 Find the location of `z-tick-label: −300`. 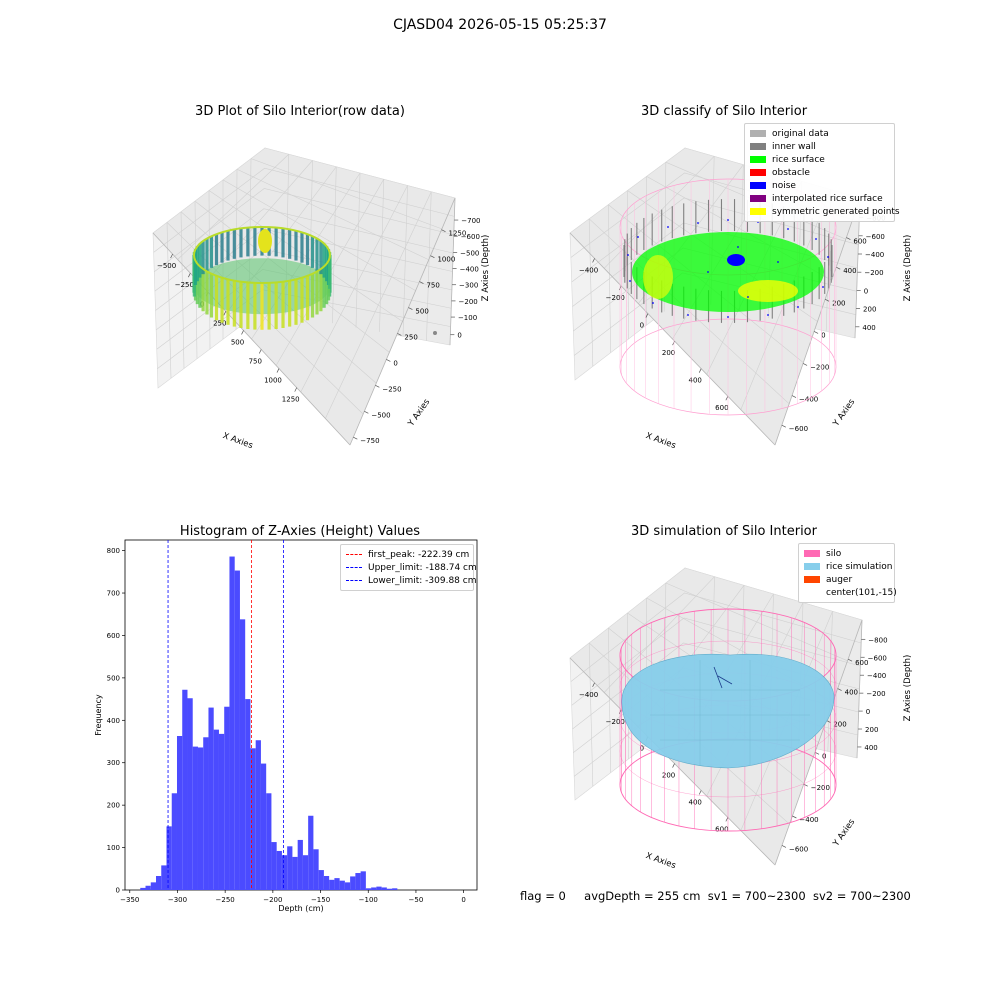

z-tick-label: −300 is located at coordinates (468, 286).